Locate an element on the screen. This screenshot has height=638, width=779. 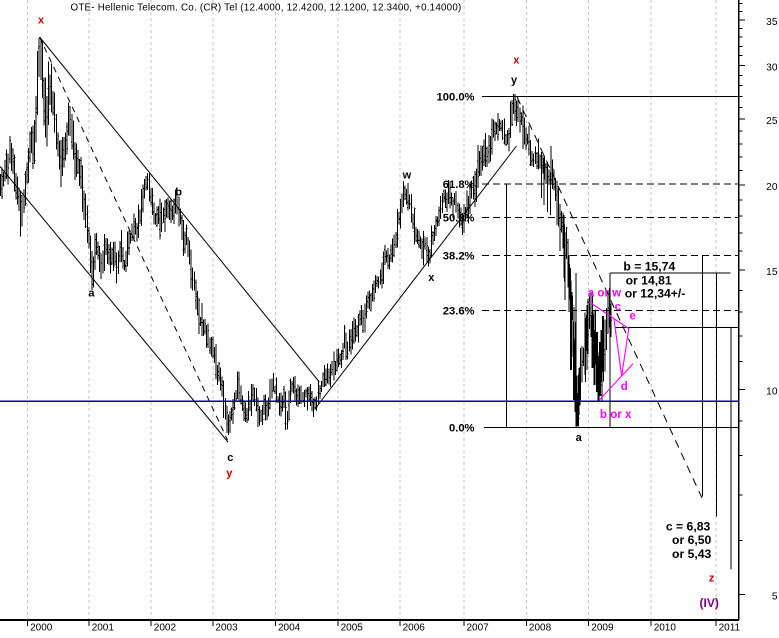
svg-text: b = 15,74 is located at coordinates (649, 267).